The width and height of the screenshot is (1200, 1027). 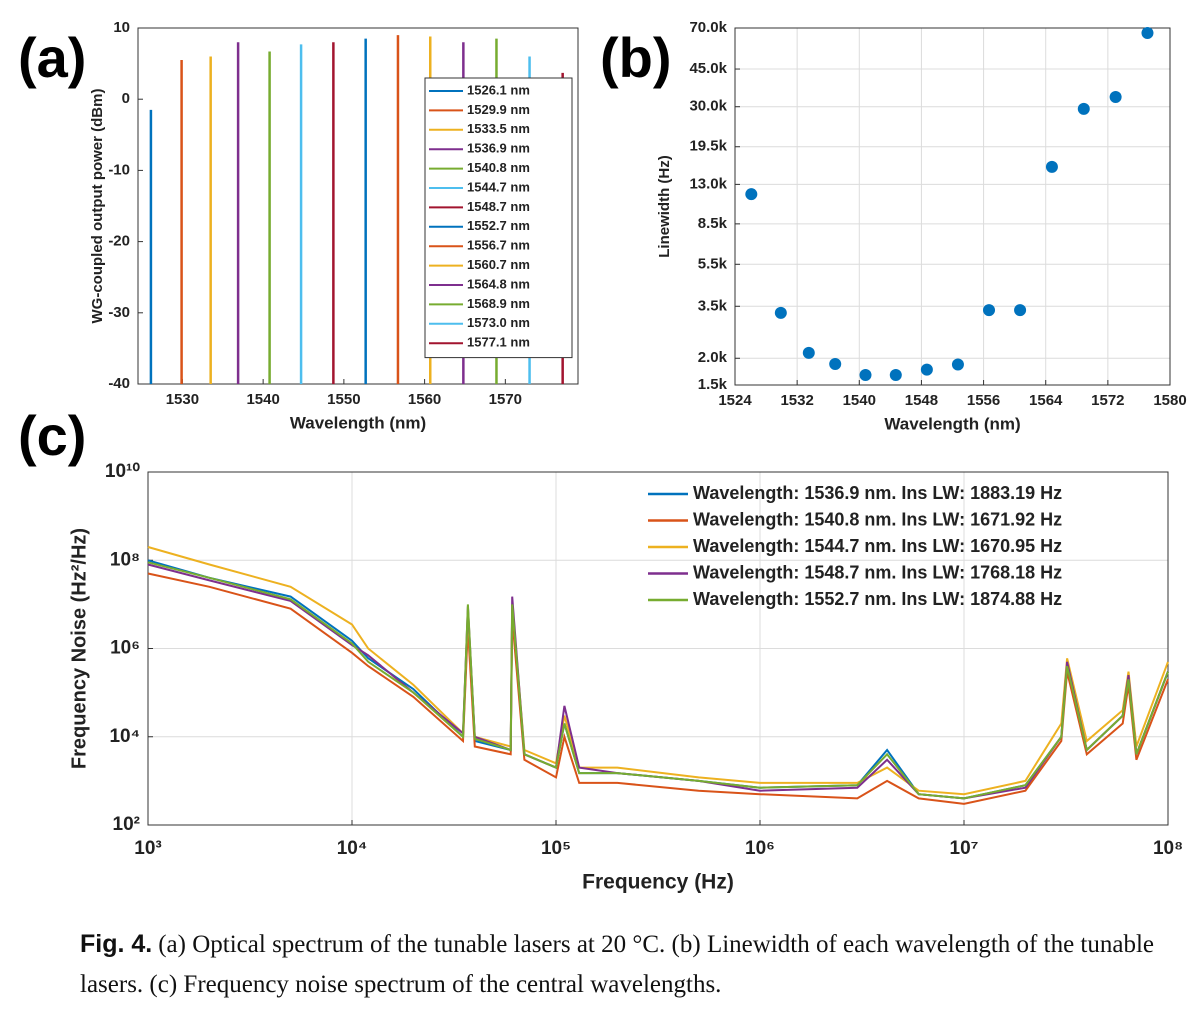 I want to click on legend-label: 1533.5 nm, so click(x=498, y=128).